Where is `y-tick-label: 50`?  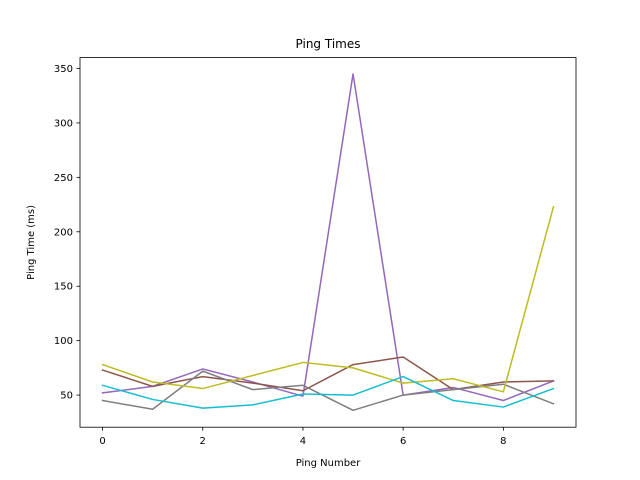 y-tick-label: 50 is located at coordinates (66, 396).